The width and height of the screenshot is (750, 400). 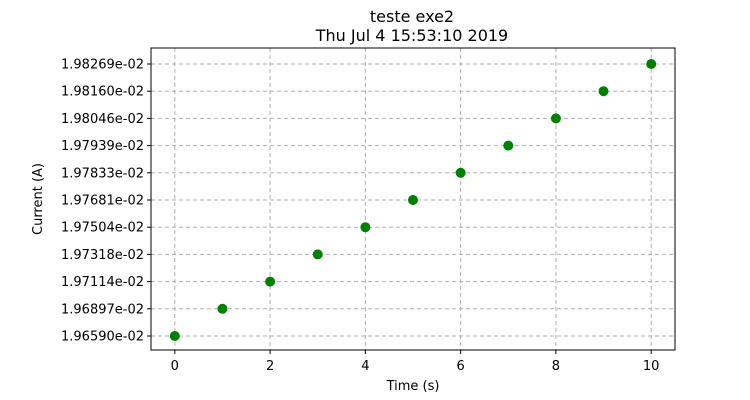 What do you see at coordinates (412, 35) in the screenshot?
I see `chart-subtitle: Thu Jul 4 15:53:10 2019` at bounding box center [412, 35].